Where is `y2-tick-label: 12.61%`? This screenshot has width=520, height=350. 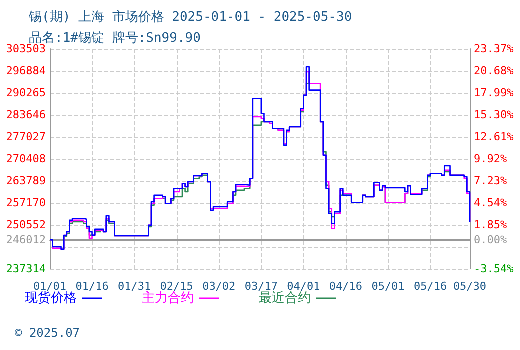 y2-tick-label: 12.61% is located at coordinates (494, 137).